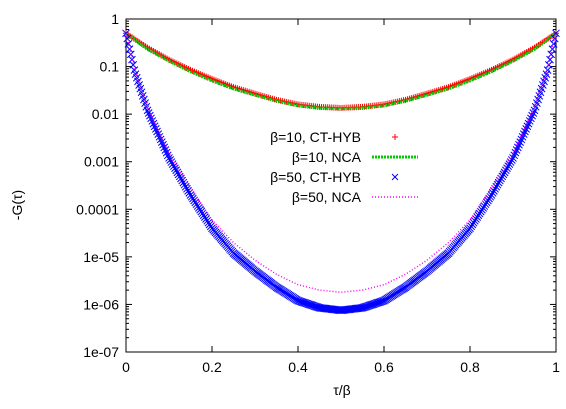 Image resolution: width=566 pixels, height=409 pixels. What do you see at coordinates (327, 197) in the screenshot?
I see `legend-label: β=50, NCA` at bounding box center [327, 197].